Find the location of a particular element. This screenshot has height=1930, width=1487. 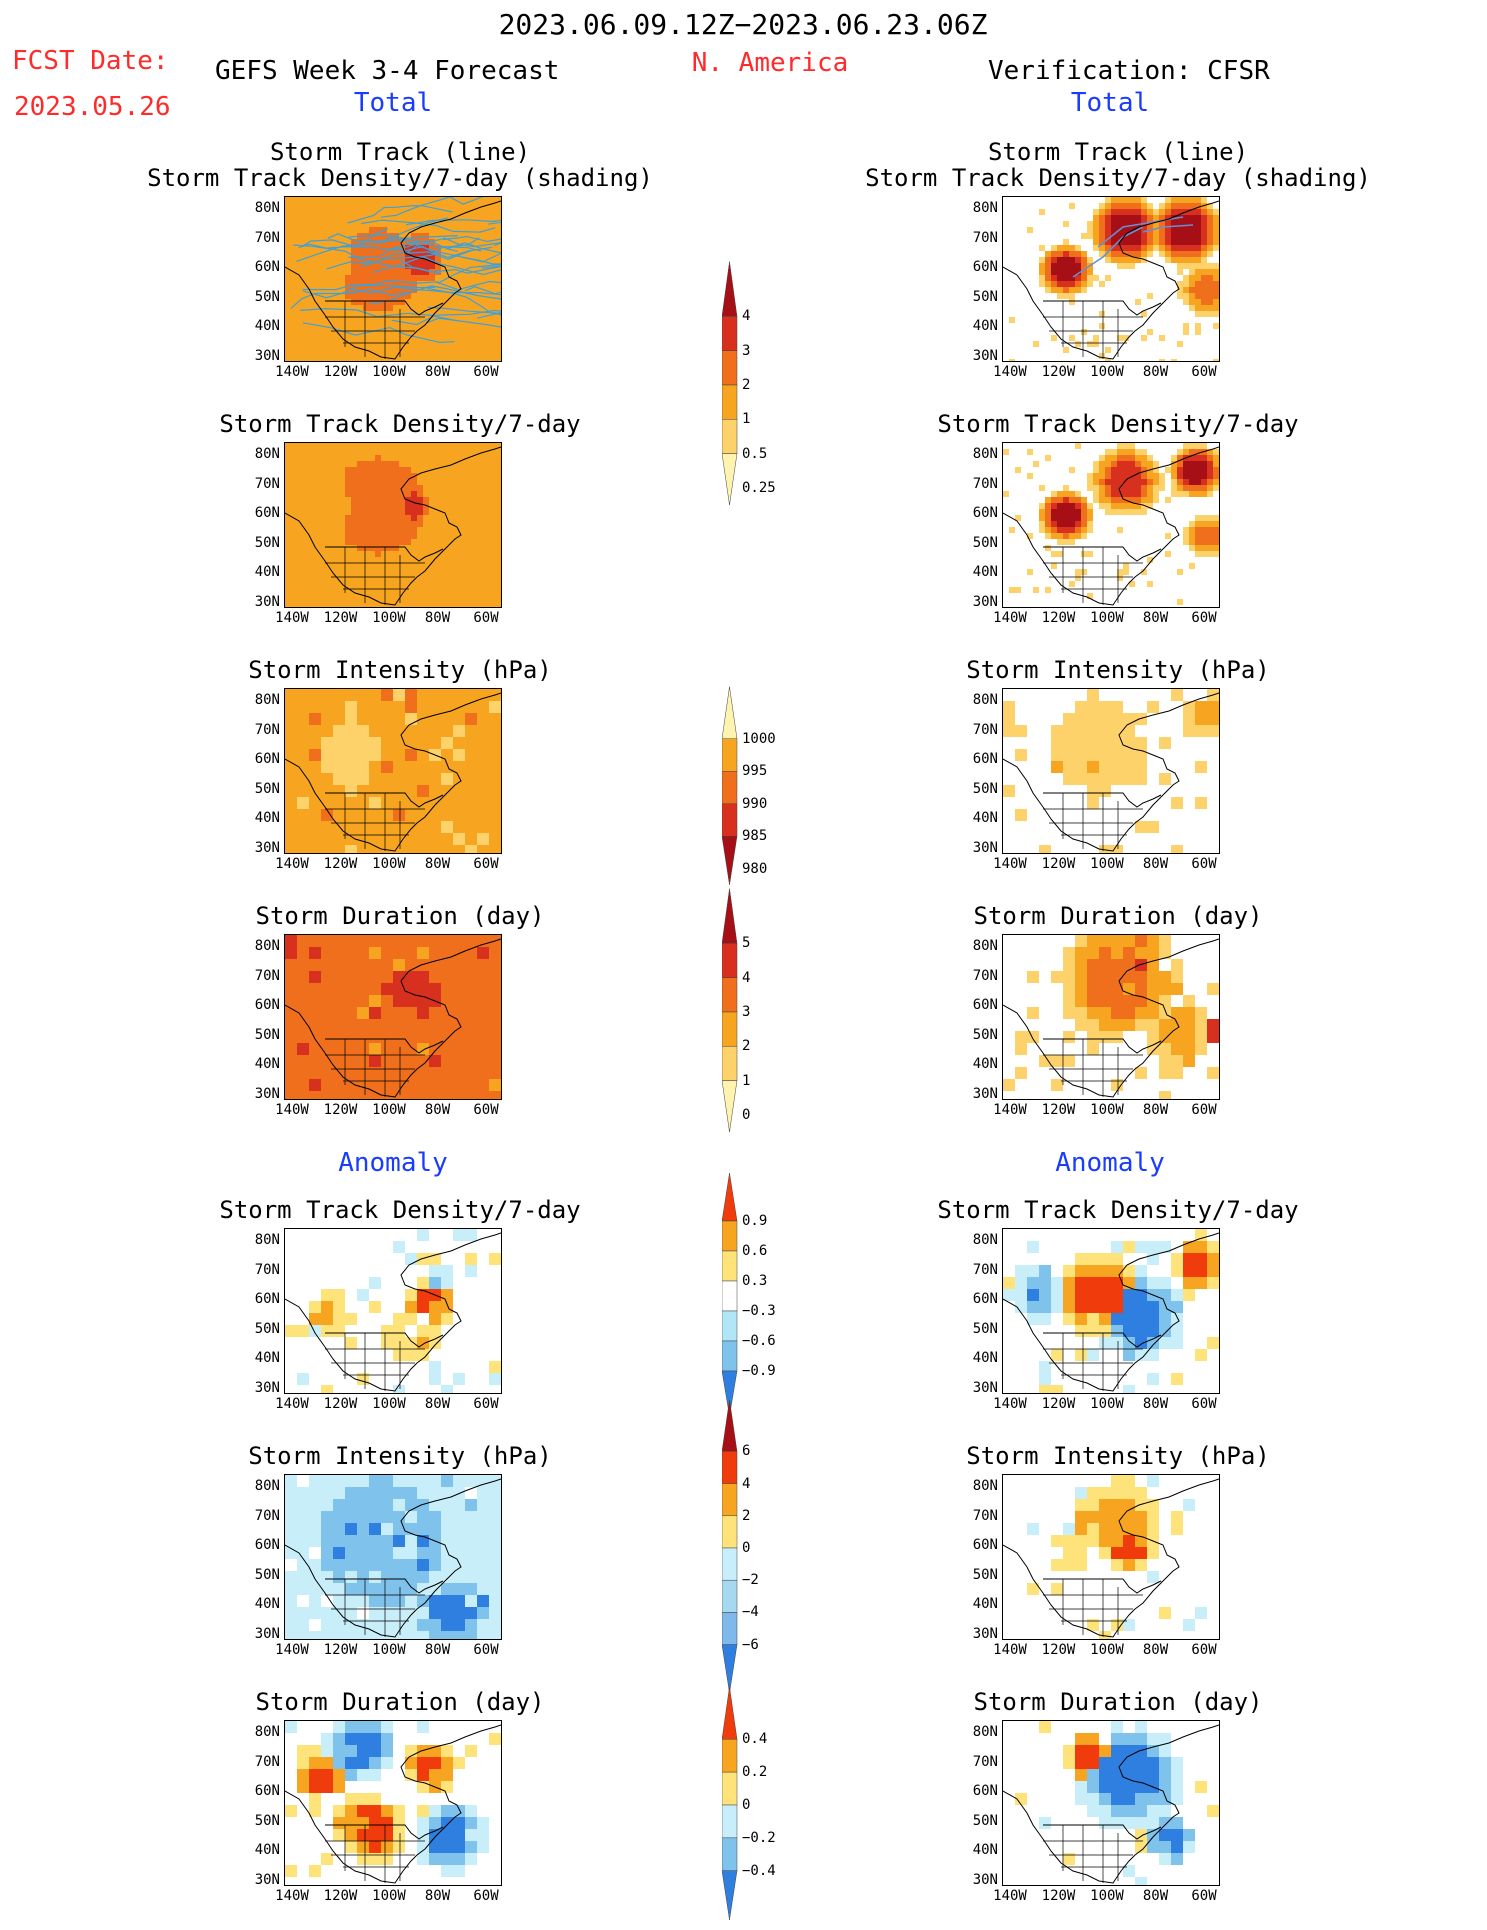

lat-tick-label: 30N is located at coordinates (980, 602).